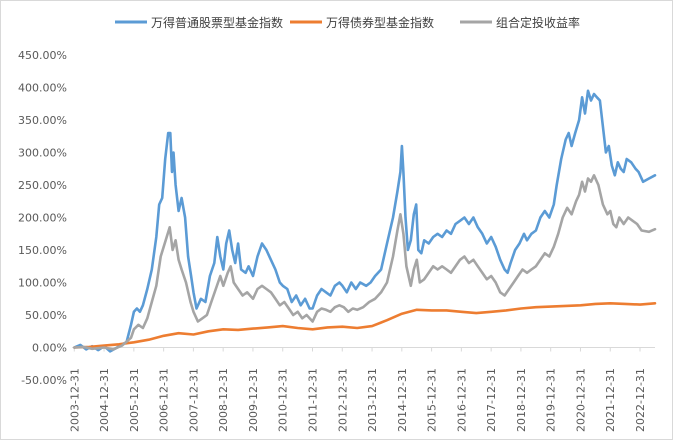 The height and width of the screenshot is (440, 673). I want to click on x-tick-label: 2008-12-31, so click(223, 400).